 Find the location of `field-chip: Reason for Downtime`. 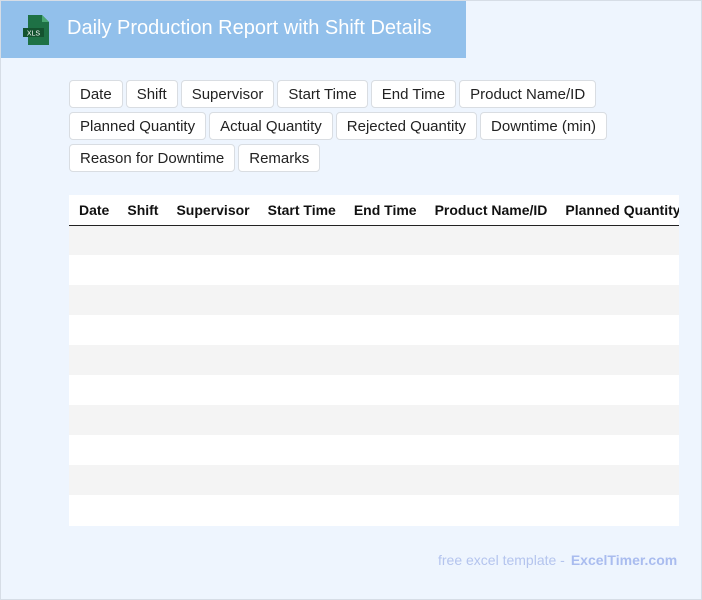

field-chip: Reason for Downtime is located at coordinates (152, 158).